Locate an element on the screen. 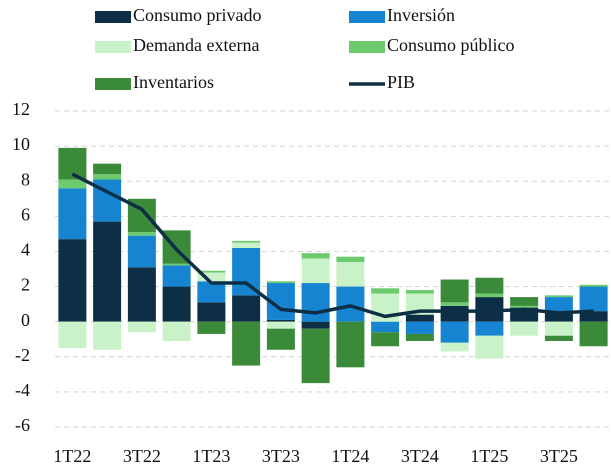 Image resolution: width=611 pixels, height=472 pixels. legend-label: Consumo privado is located at coordinates (197, 15).